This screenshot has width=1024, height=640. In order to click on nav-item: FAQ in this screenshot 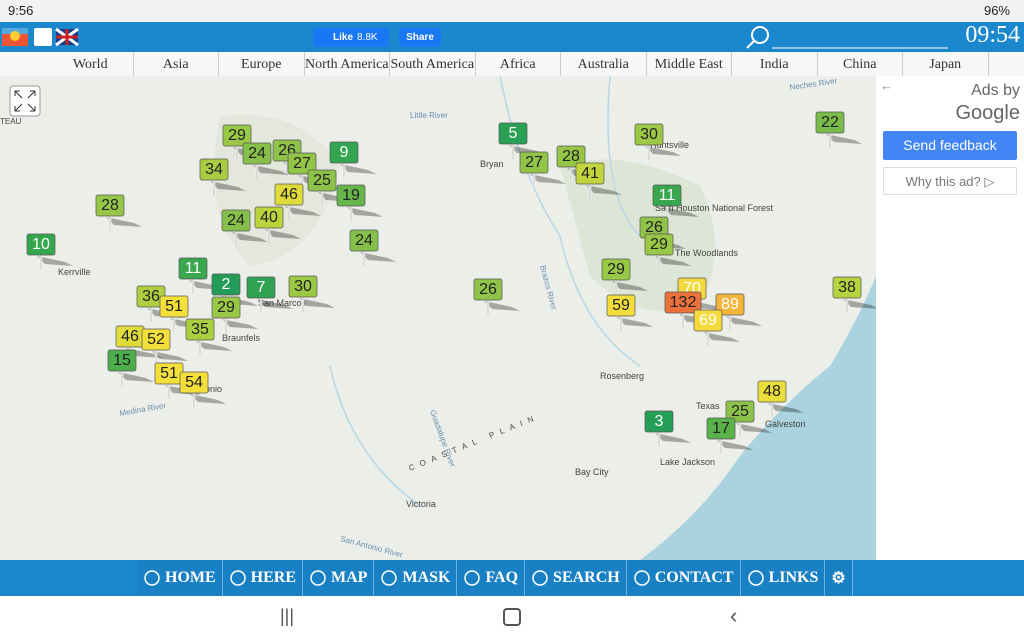, I will do `click(491, 578)`.